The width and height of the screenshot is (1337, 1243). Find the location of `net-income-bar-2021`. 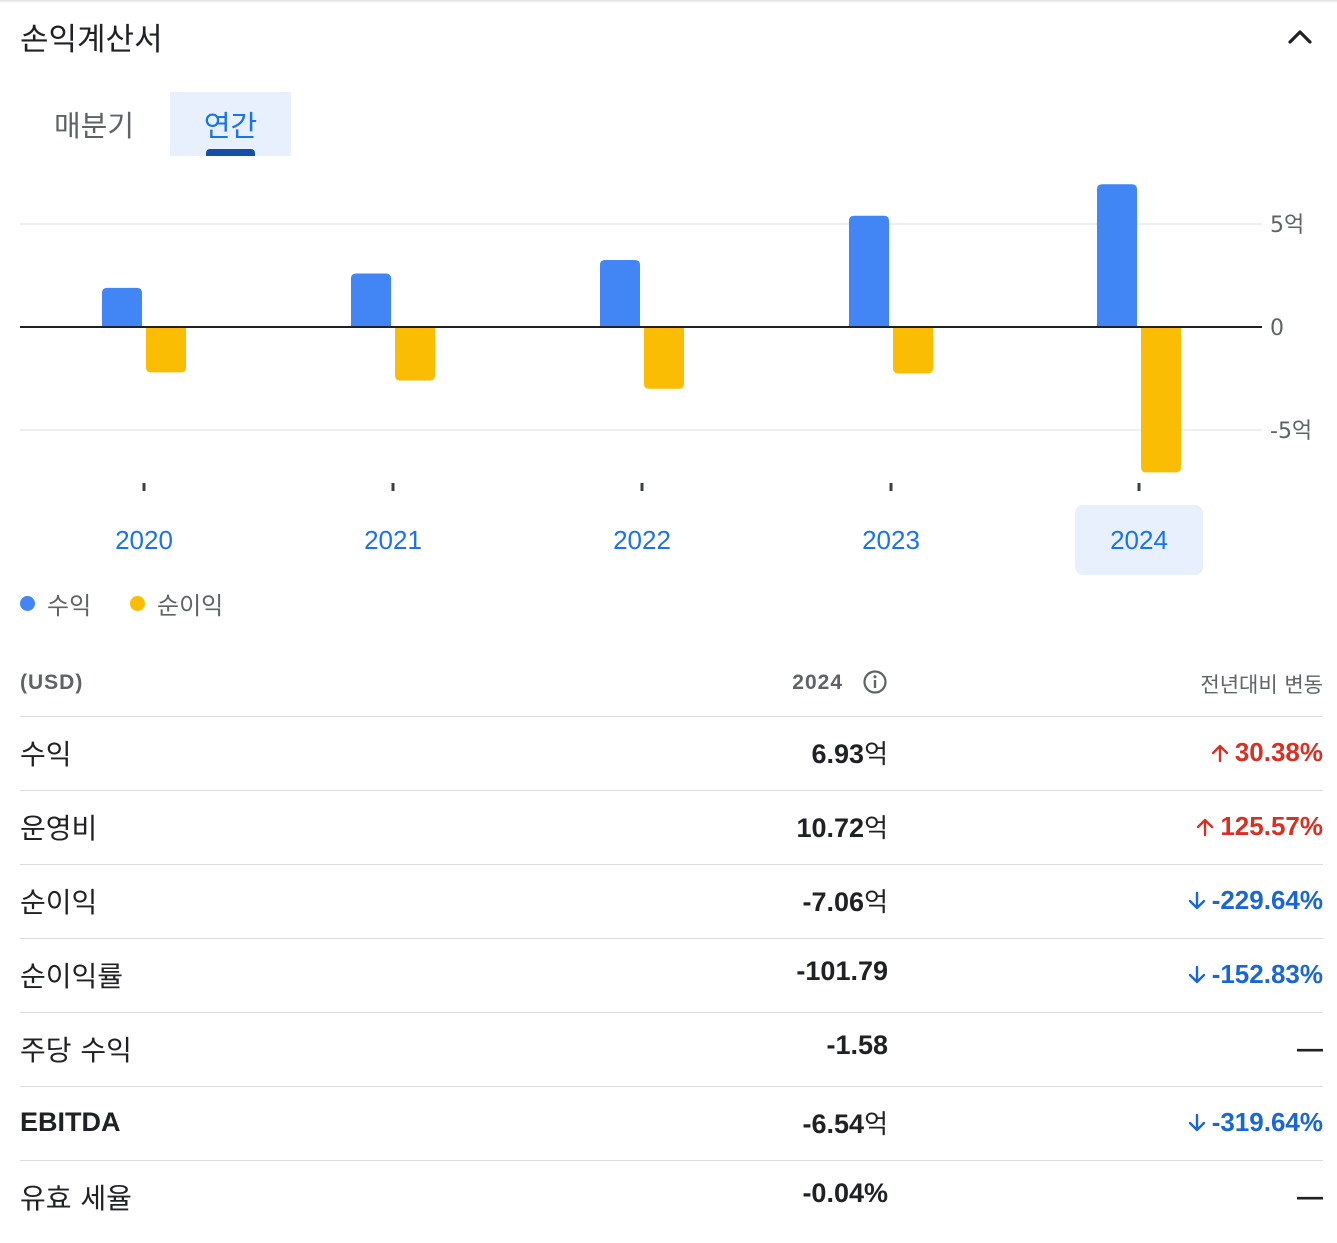

net-income-bar-2021 is located at coordinates (415, 354).